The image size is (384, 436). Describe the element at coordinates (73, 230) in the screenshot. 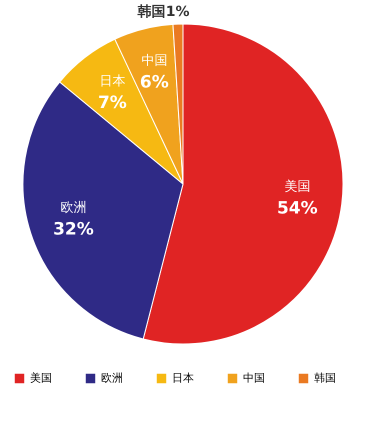

I see `data-label: 32%` at that location.